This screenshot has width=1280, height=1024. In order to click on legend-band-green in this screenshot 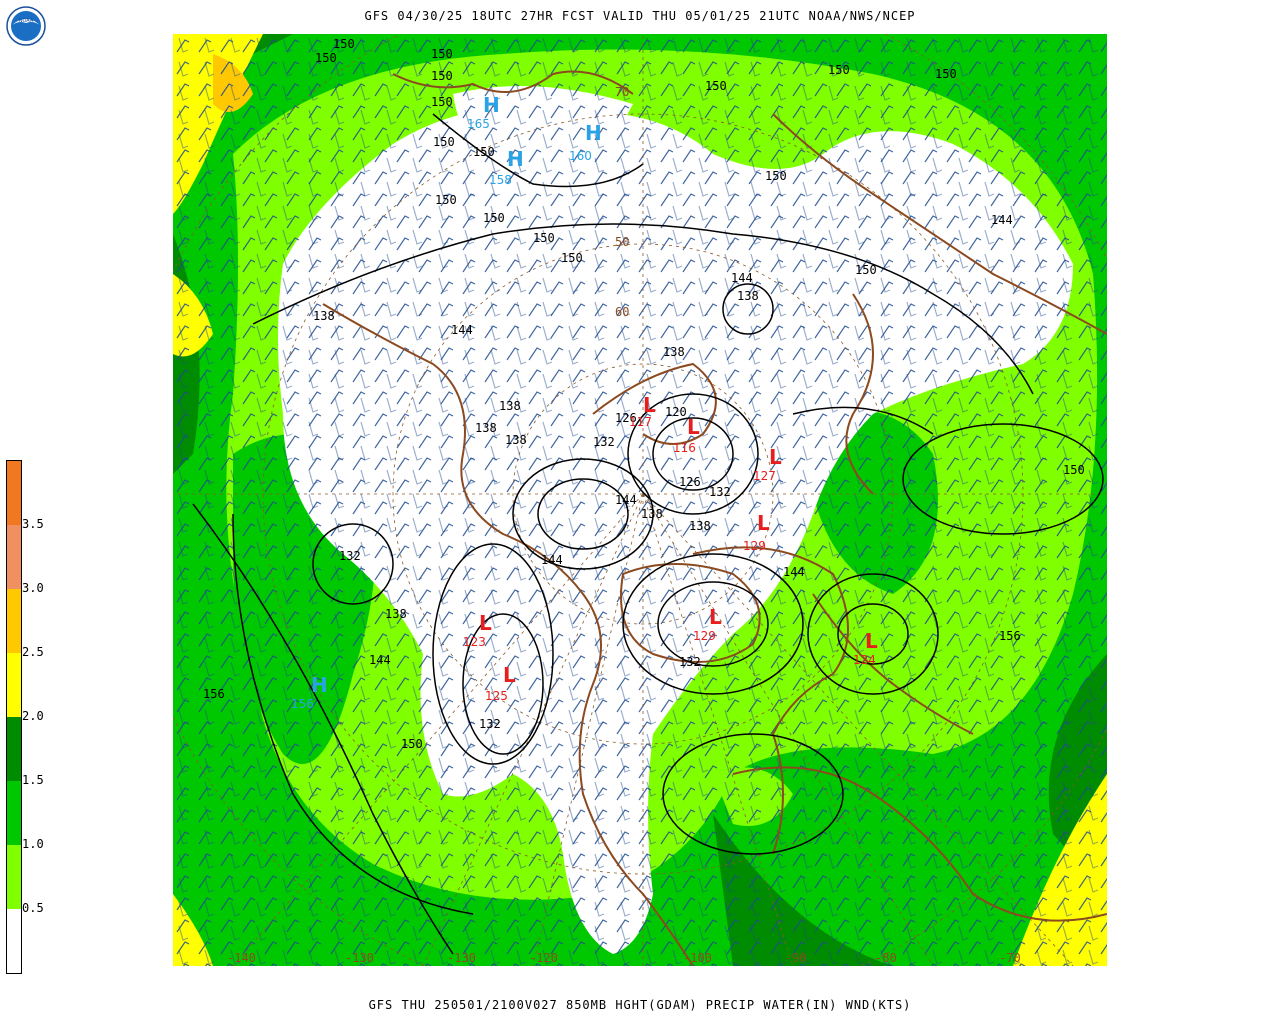, I will do `click(14, 813)`.